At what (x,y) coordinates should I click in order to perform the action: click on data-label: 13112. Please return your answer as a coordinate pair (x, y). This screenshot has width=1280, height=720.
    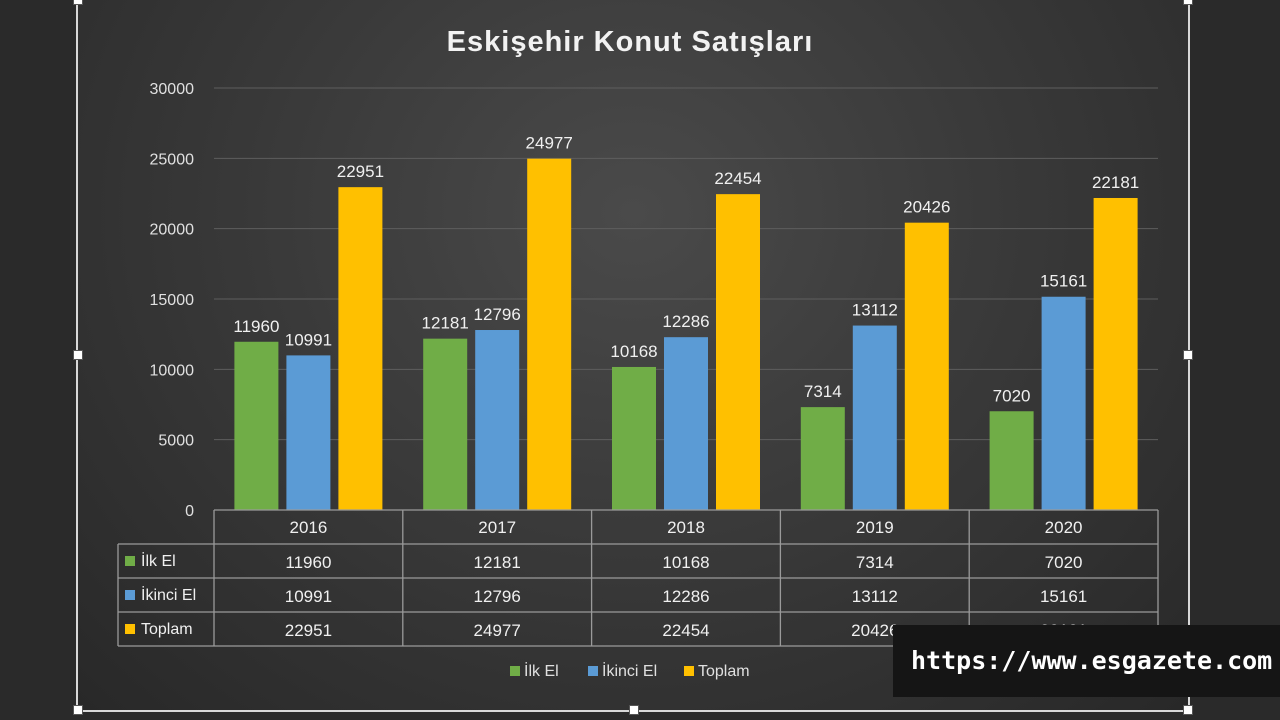
    Looking at the image, I should click on (875, 310).